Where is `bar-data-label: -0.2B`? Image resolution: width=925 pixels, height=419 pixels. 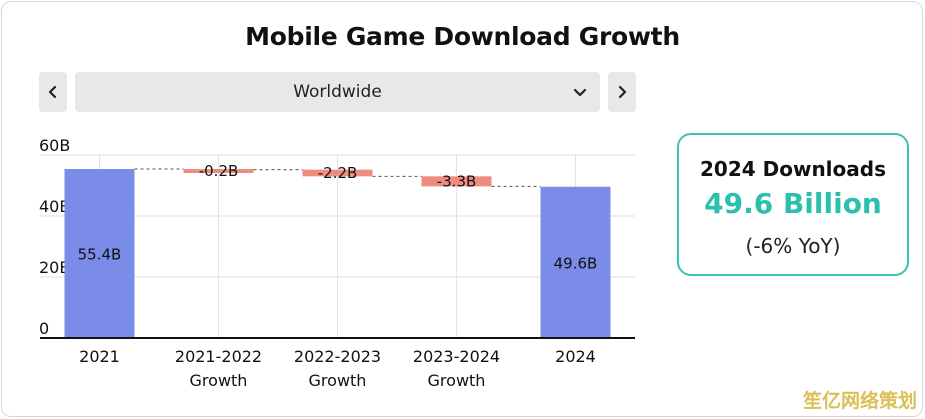 bar-data-label: -0.2B is located at coordinates (219, 171).